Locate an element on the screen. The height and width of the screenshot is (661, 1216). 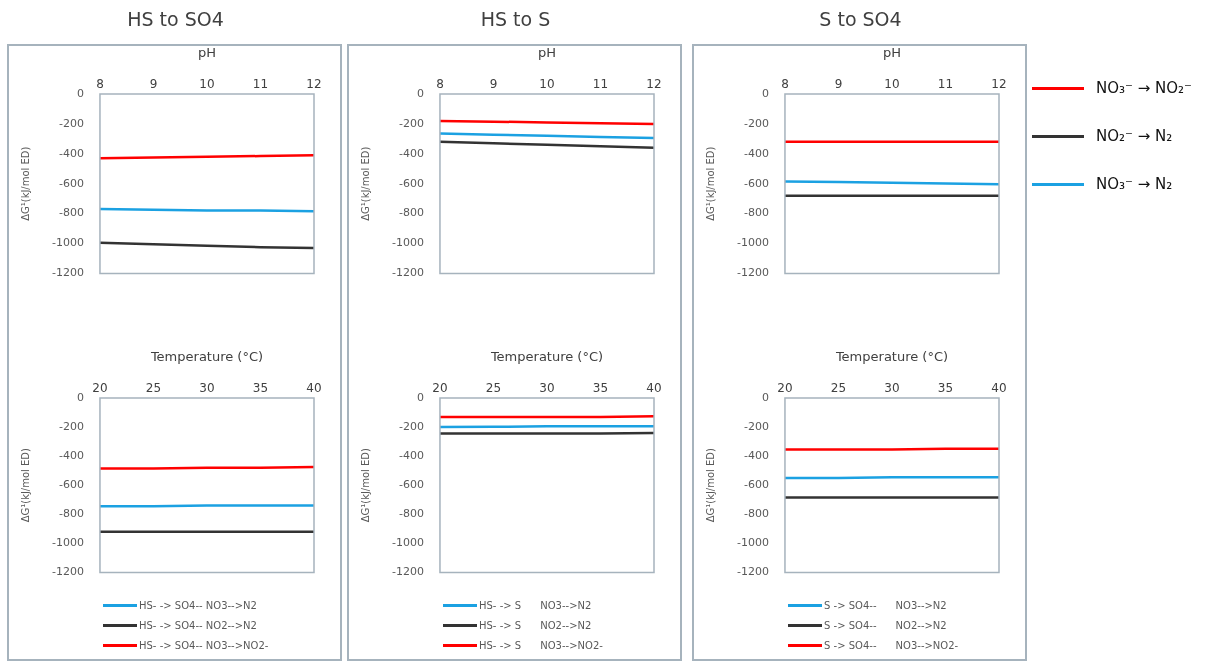
chart-title: HS to SO4 is located at coordinates (175, 19).